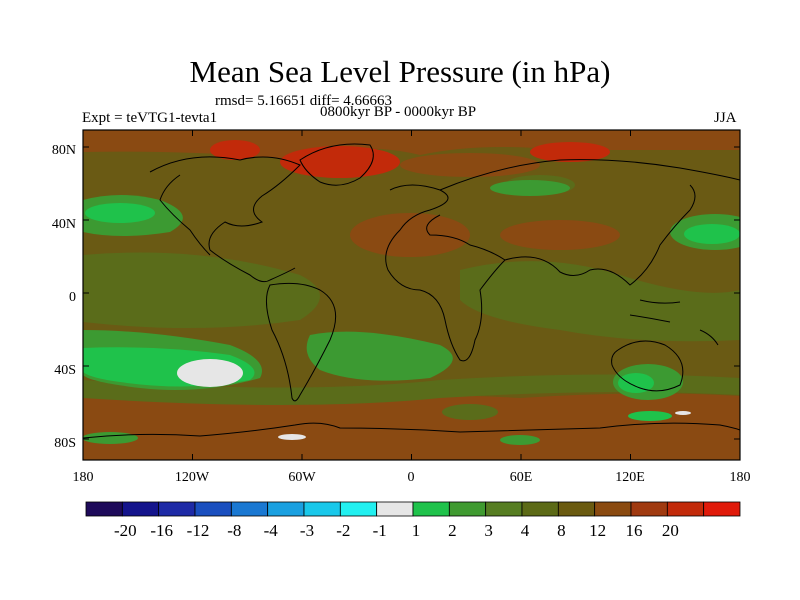  Describe the element at coordinates (225, 219) in the screenshot. I see `north-america-coast` at that location.